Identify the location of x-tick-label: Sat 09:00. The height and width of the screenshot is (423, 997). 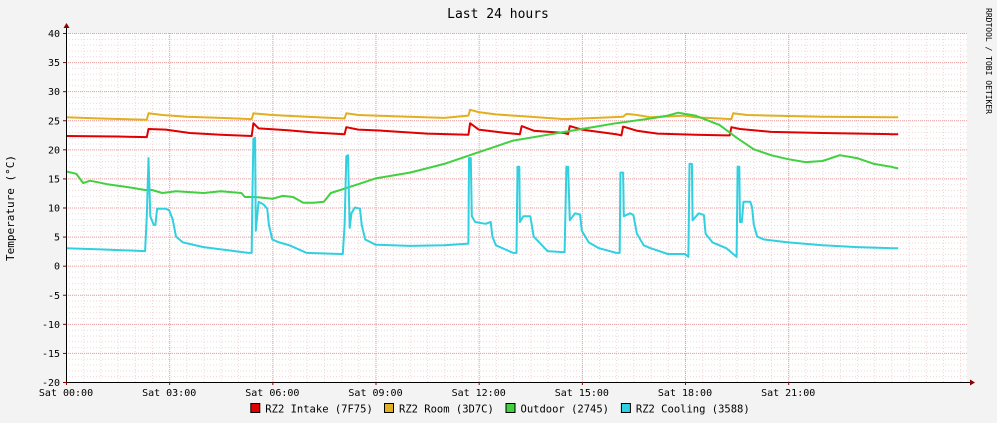
(375, 393).